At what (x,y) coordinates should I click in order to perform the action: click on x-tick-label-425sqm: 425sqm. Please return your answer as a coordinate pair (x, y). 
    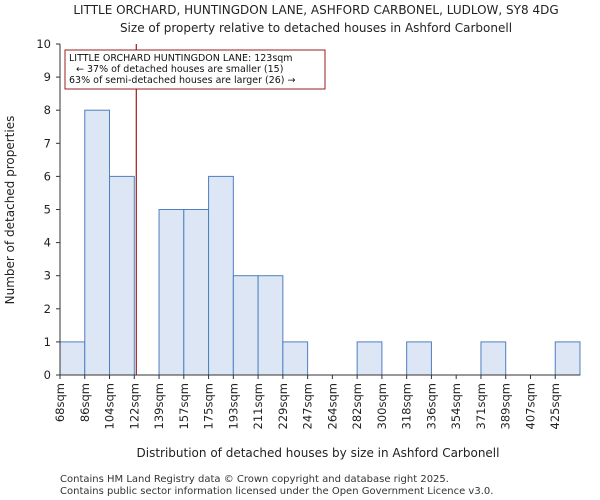
    Looking at the image, I should click on (555, 406).